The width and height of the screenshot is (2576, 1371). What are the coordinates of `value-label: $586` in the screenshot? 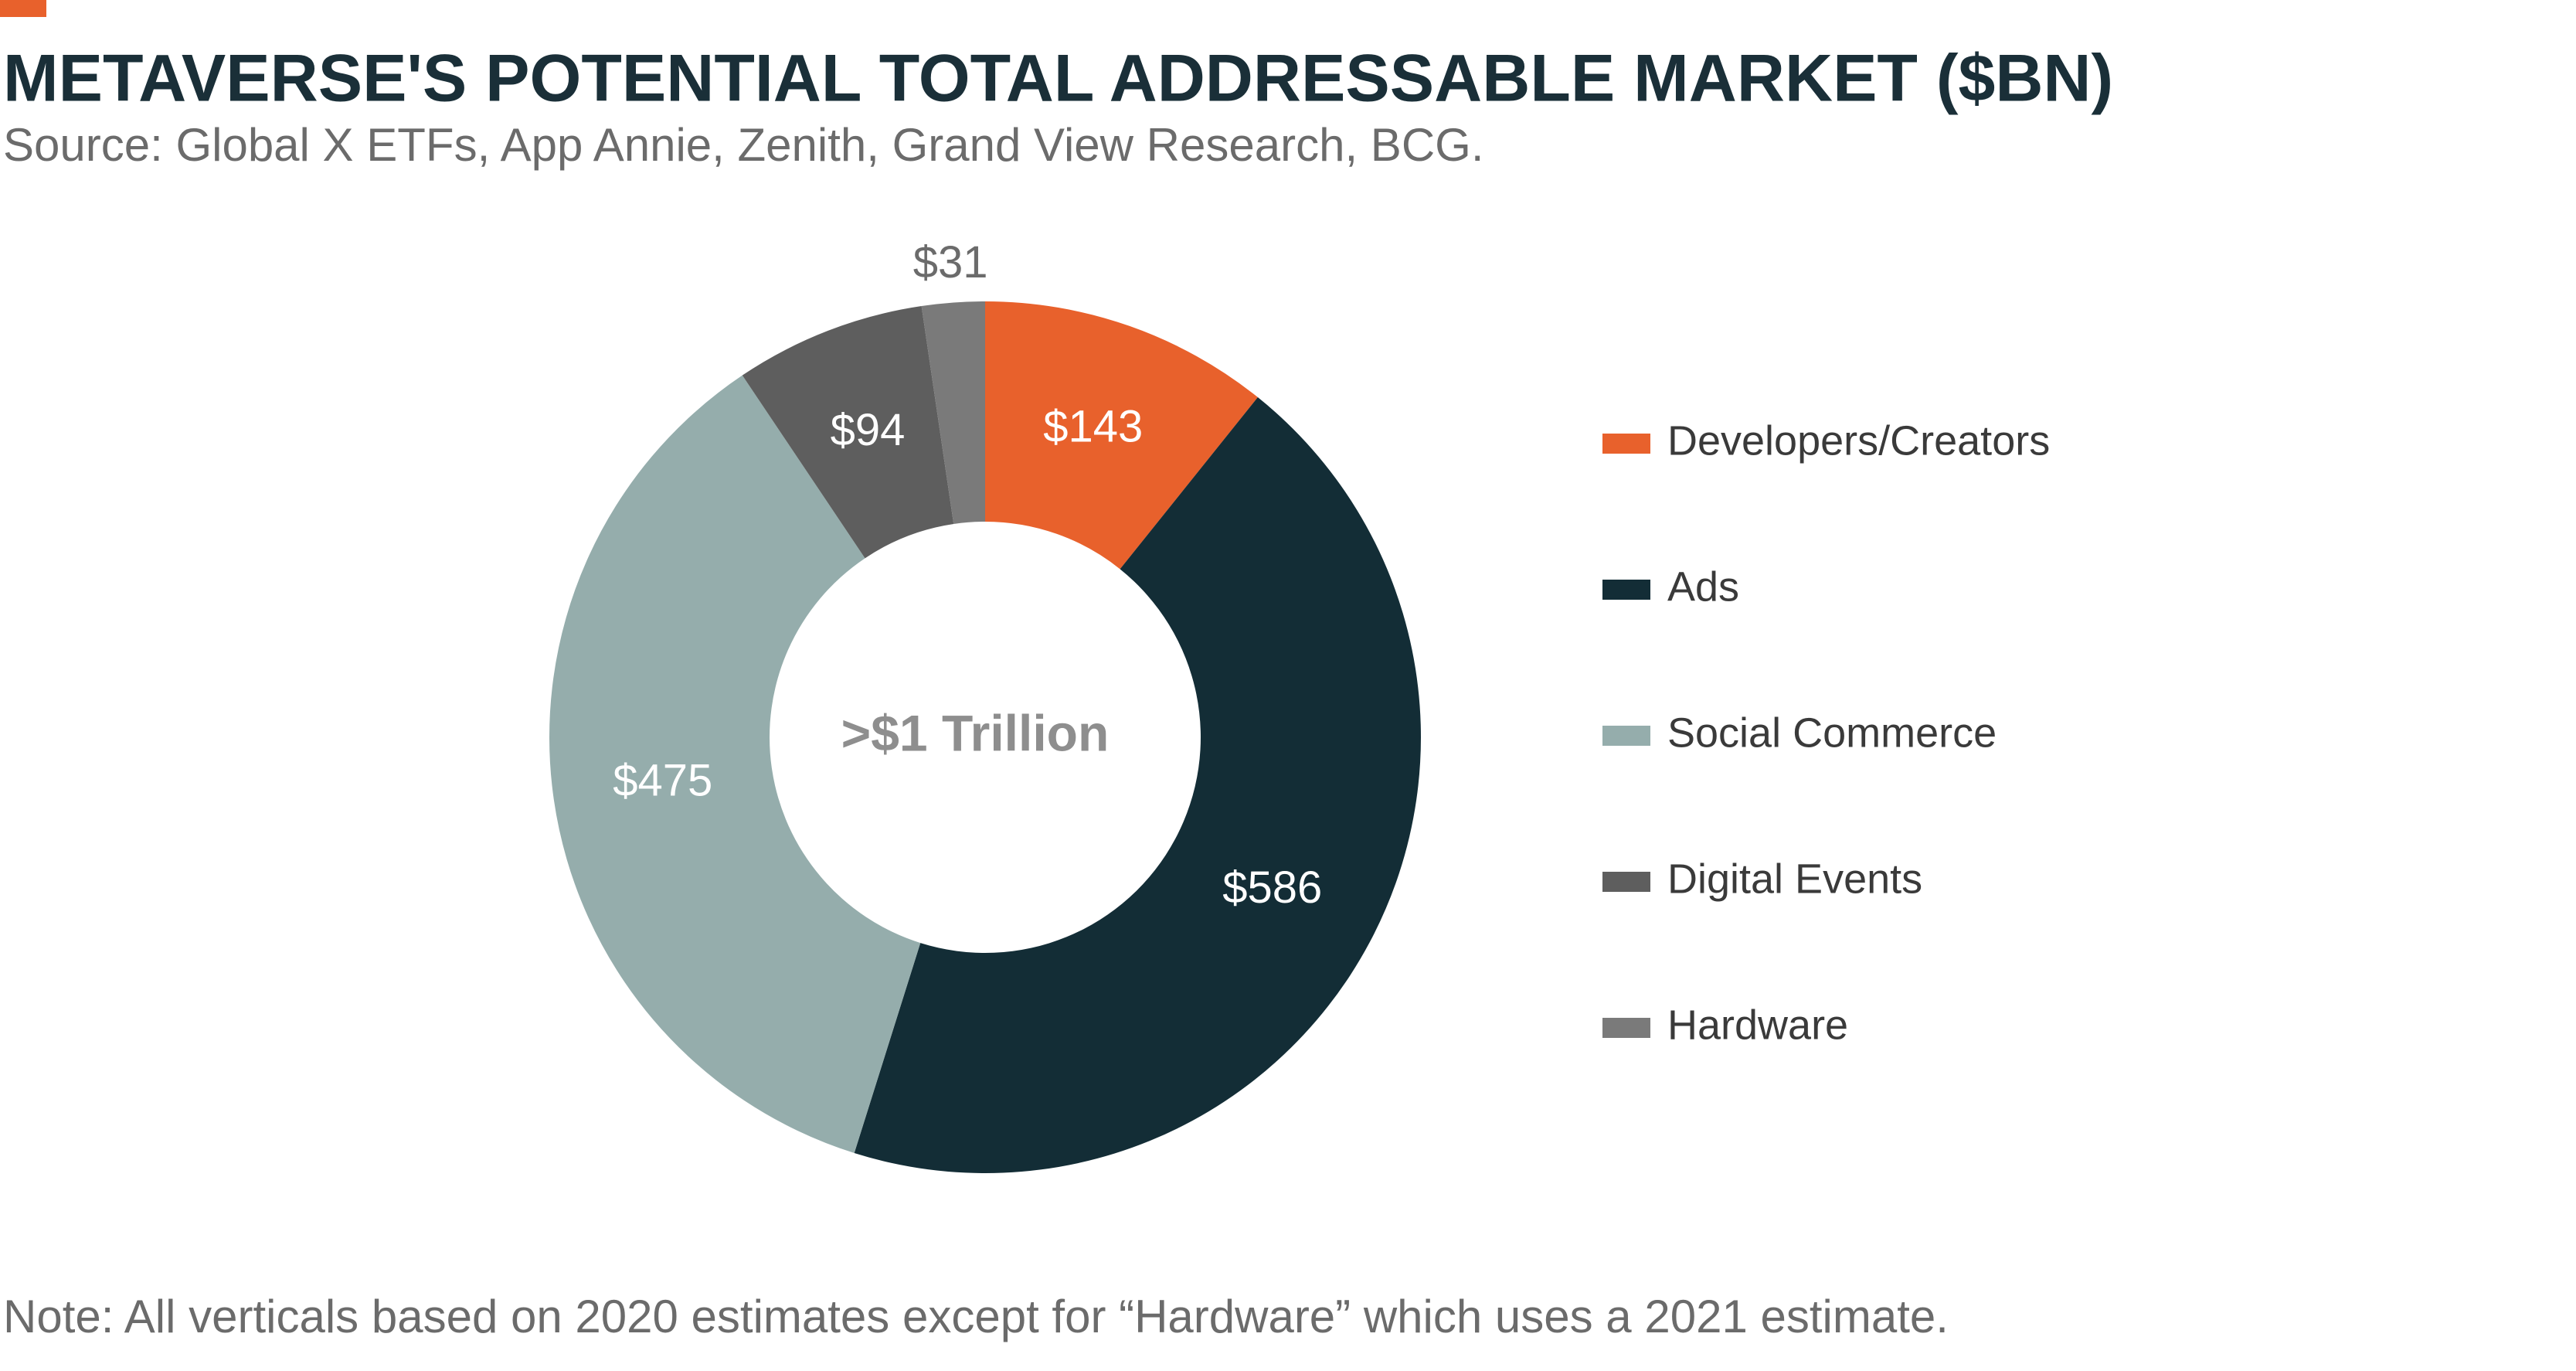 It's located at (1272, 888).